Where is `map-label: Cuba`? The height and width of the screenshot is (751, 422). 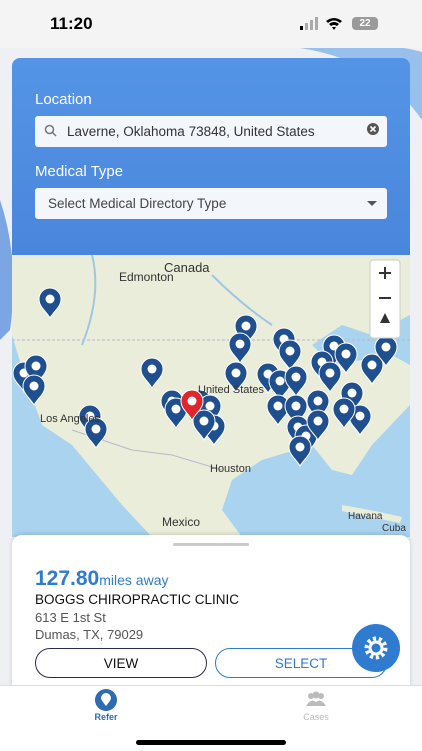
map-label: Cuba is located at coordinates (394, 528).